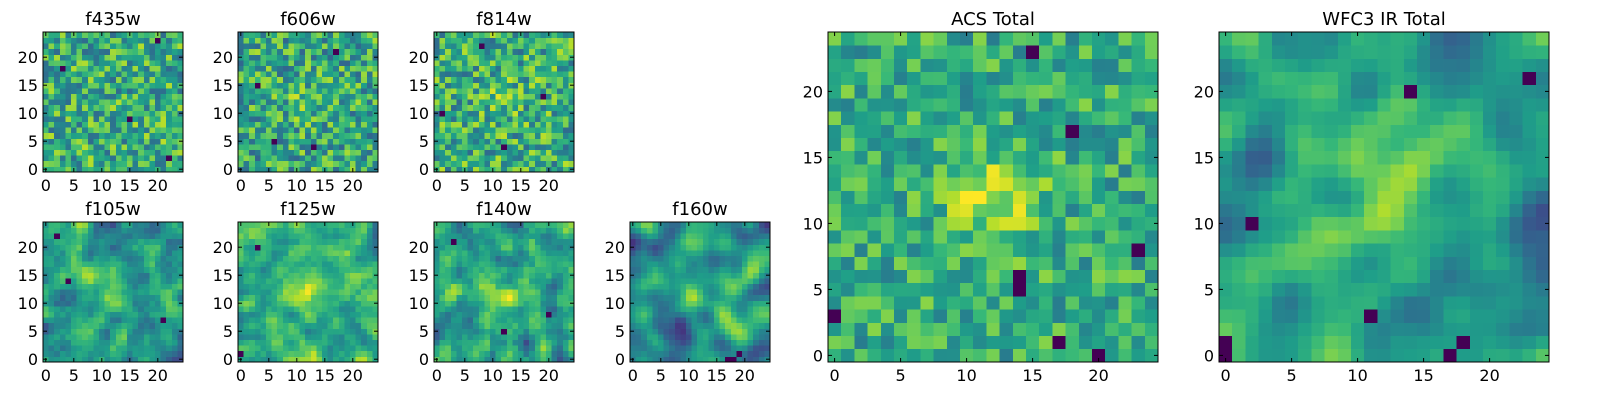  What do you see at coordinates (424, 169) in the screenshot?
I see `y-tick-label: 0` at bounding box center [424, 169].